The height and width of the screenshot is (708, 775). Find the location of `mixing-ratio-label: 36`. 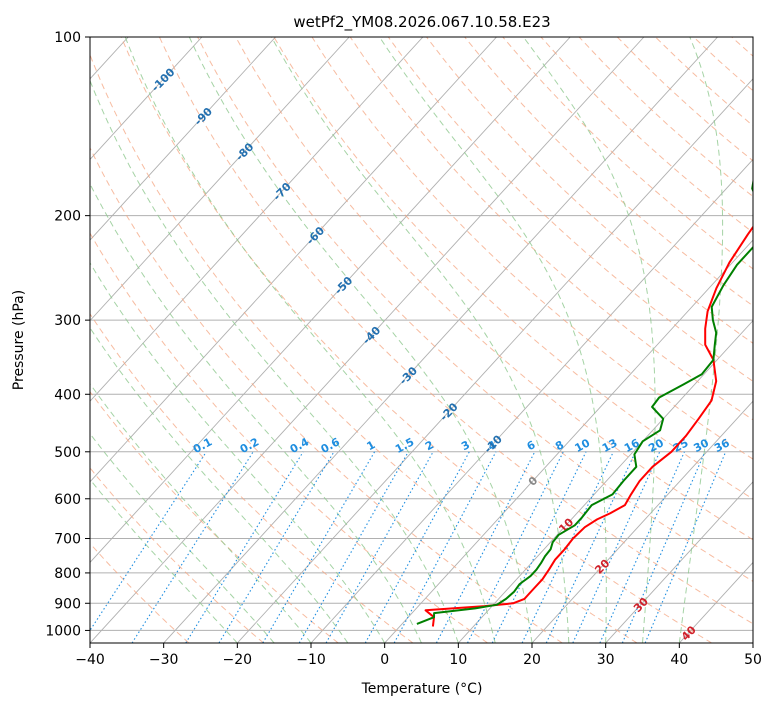

mixing-ratio-label: 36 is located at coordinates (722, 445).